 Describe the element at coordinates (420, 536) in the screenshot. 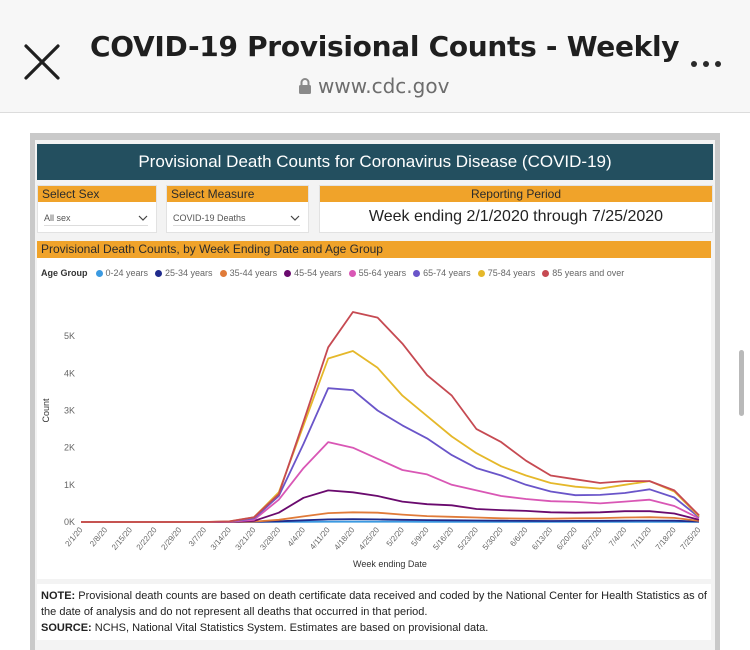

I see `x-tick-label: 5/9/20` at that location.